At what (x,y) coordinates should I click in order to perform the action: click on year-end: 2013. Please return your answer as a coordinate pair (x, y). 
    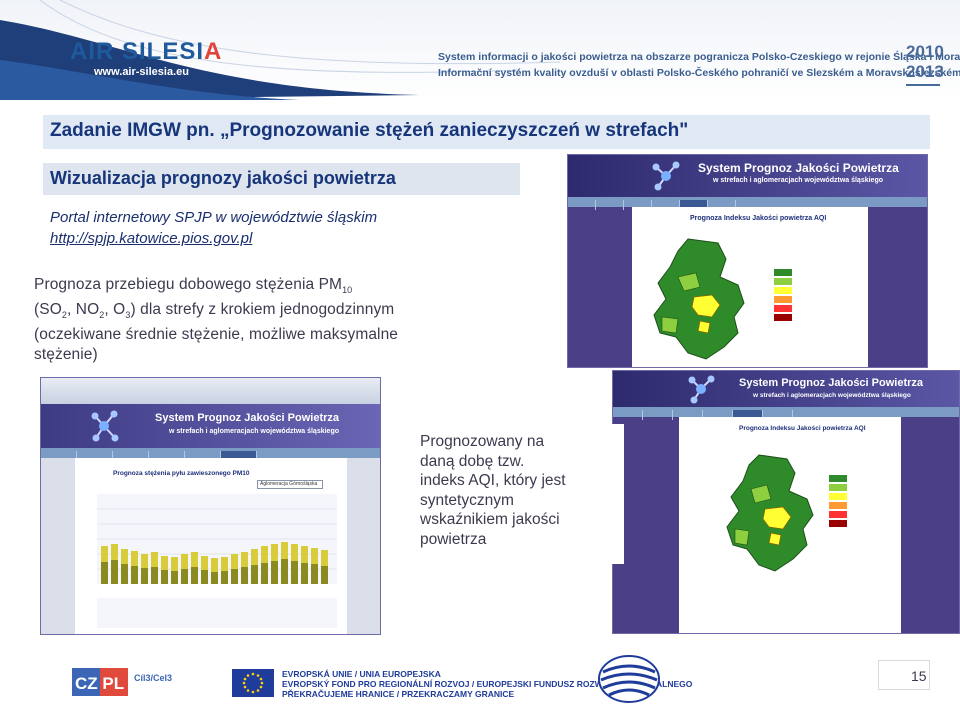
    Looking at the image, I should click on (925, 71).